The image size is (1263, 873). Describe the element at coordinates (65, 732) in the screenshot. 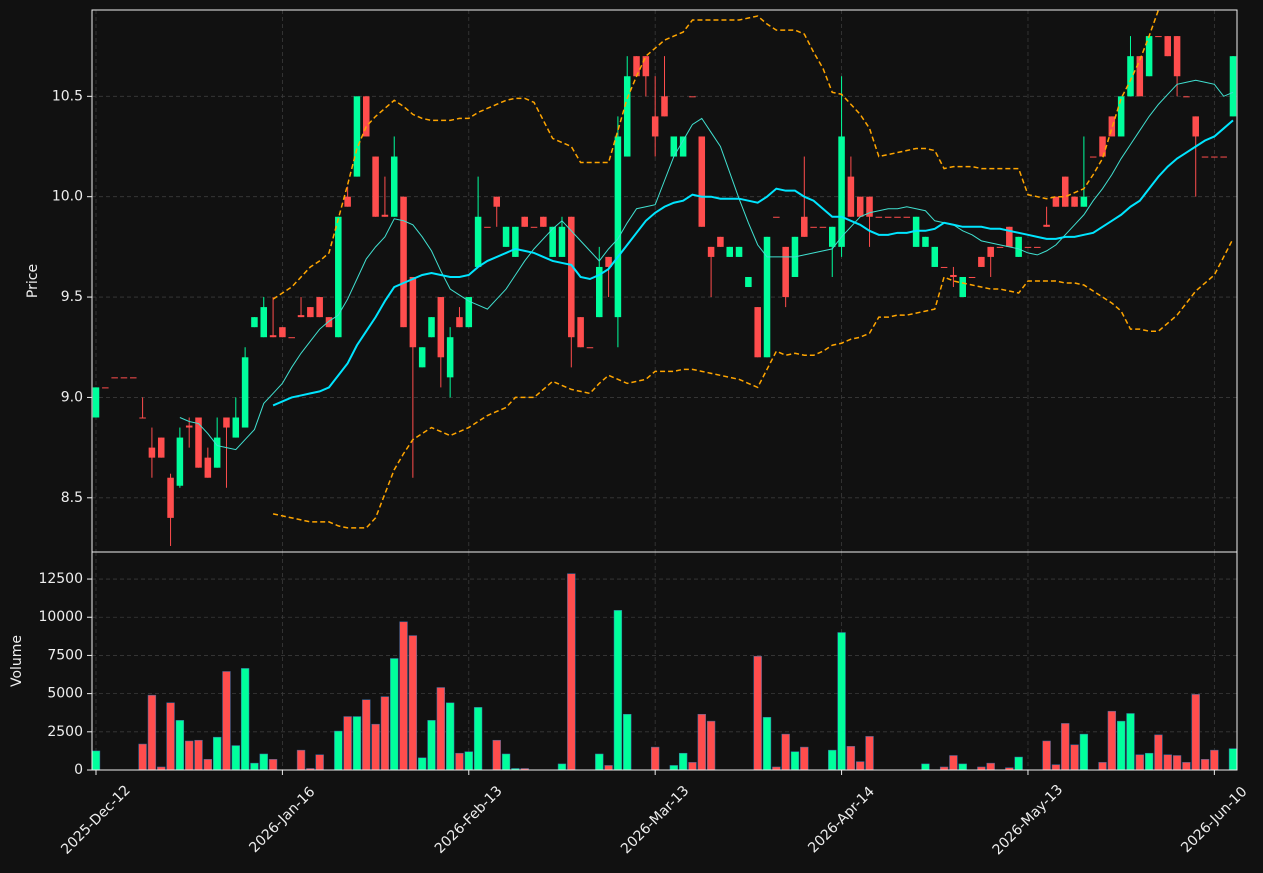

I see `y-tick-label: 2500` at that location.